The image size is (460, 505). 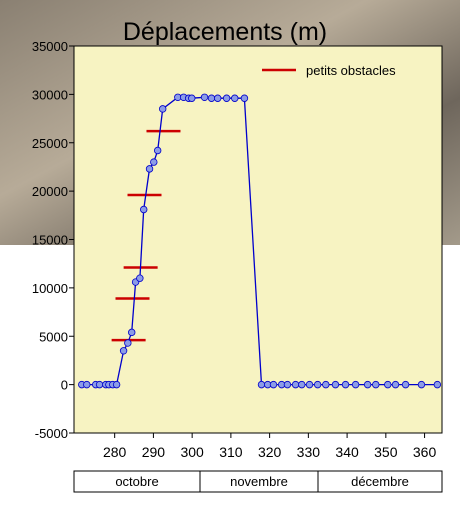 What do you see at coordinates (136, 481) in the screenshot?
I see `month-label: octobre` at bounding box center [136, 481].